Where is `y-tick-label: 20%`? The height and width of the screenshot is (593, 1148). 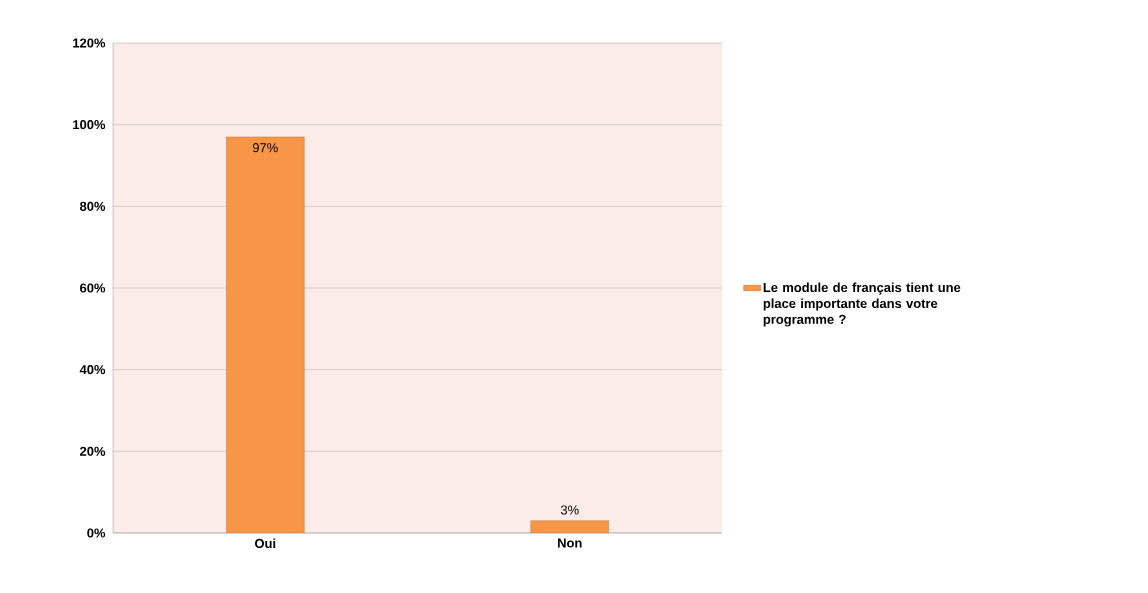
y-tick-label: 20% is located at coordinates (93, 451).